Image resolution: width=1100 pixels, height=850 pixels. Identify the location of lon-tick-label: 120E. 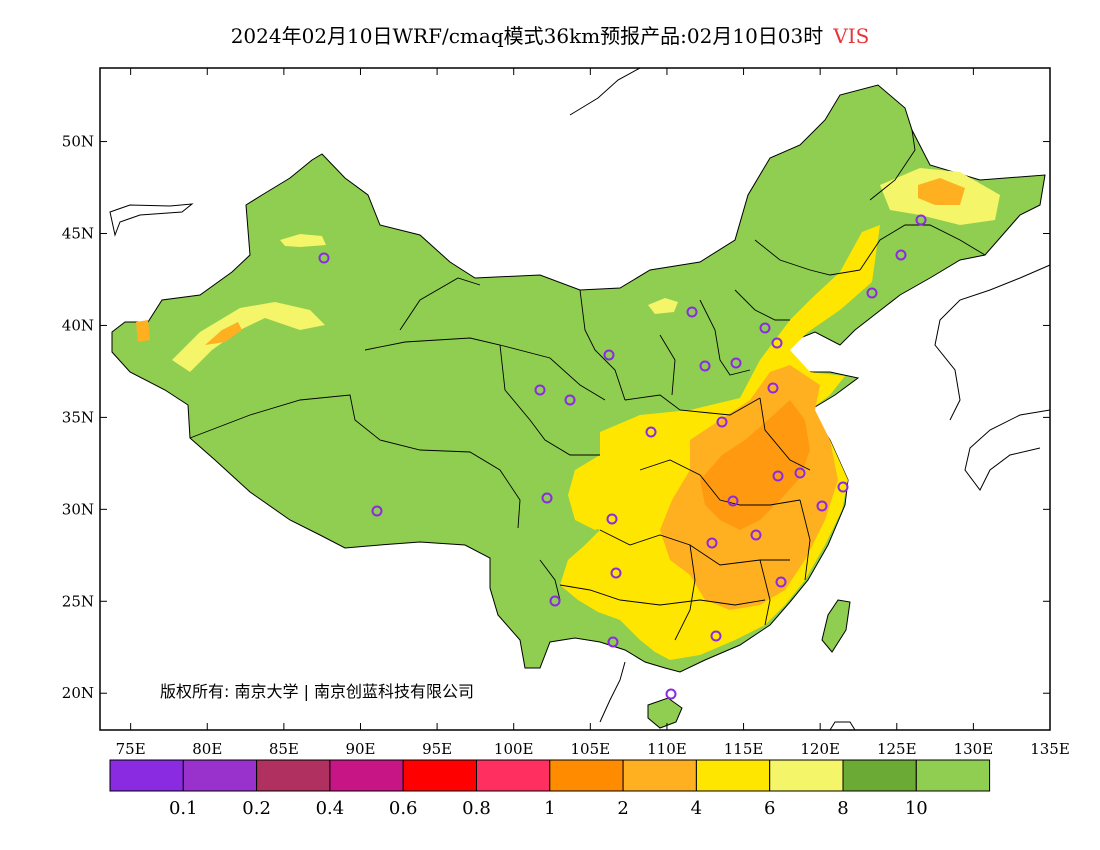
(820, 749).